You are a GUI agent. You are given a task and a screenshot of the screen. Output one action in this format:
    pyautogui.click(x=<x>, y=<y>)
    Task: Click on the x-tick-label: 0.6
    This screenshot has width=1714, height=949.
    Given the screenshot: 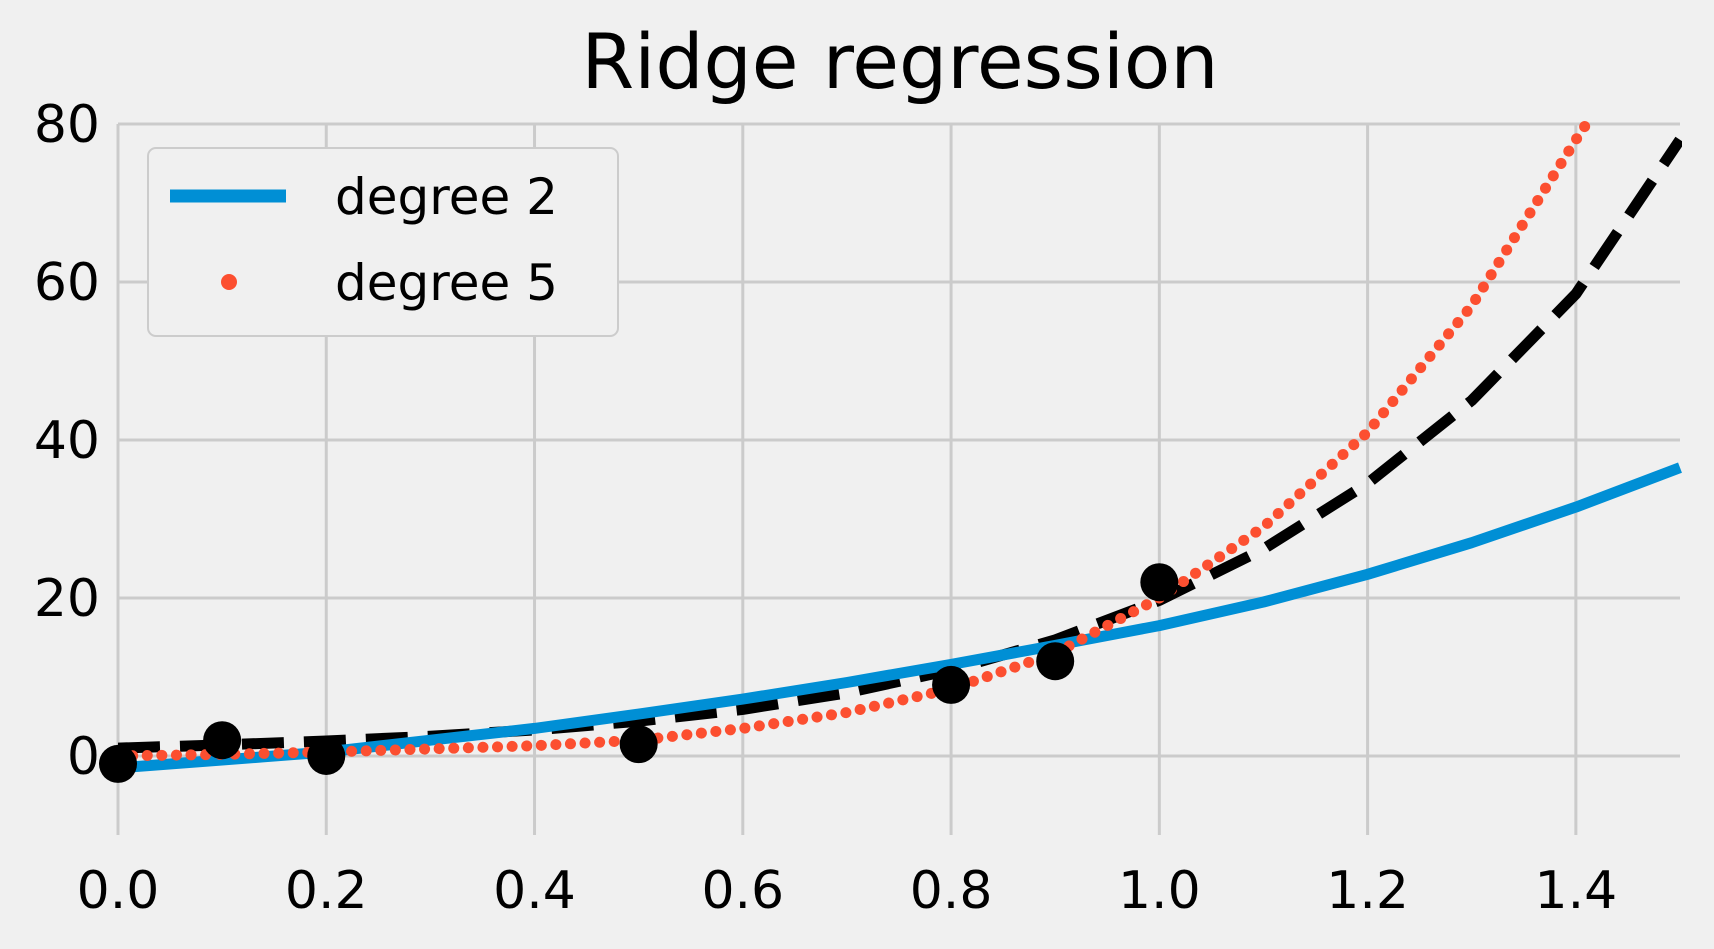 What is the action you would take?
    pyautogui.click(x=742, y=891)
    